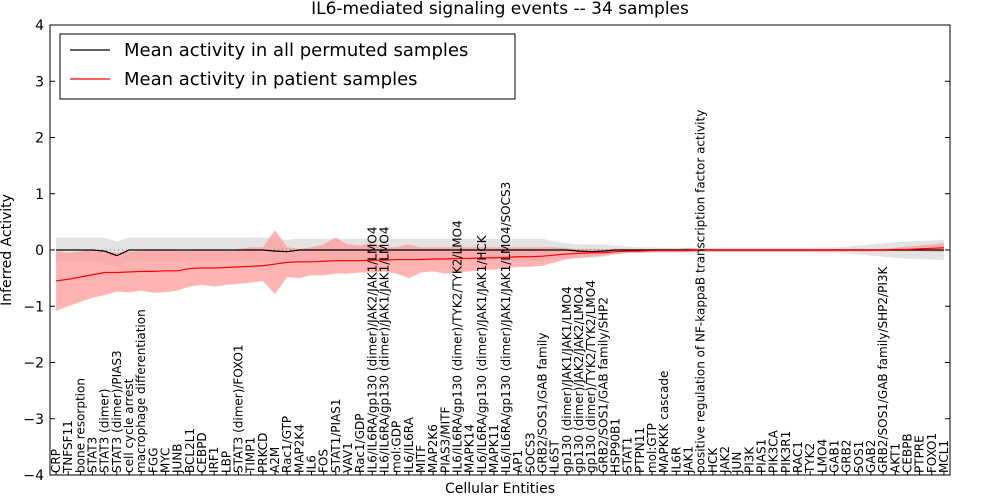  I want to click on entity-label: HCK, so click(713, 460).